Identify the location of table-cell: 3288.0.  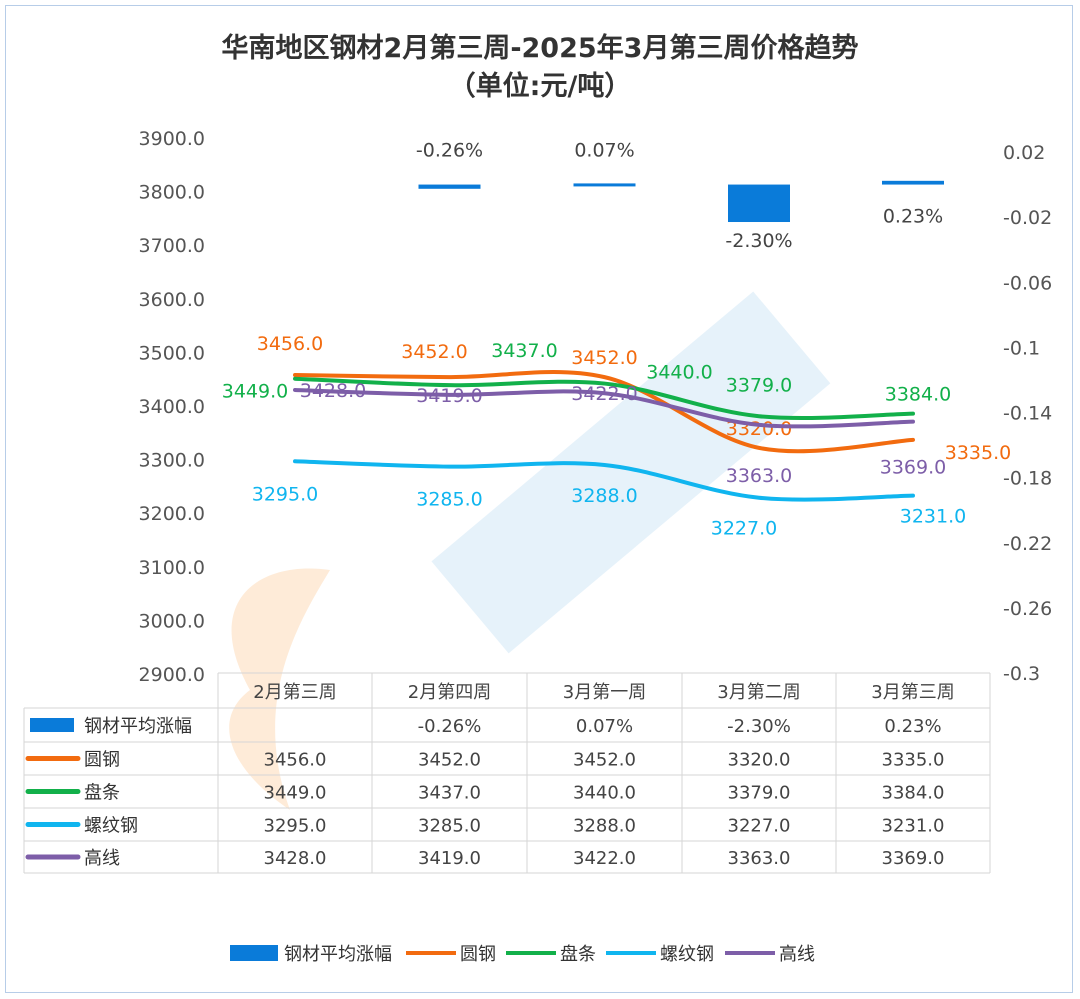
(604, 826).